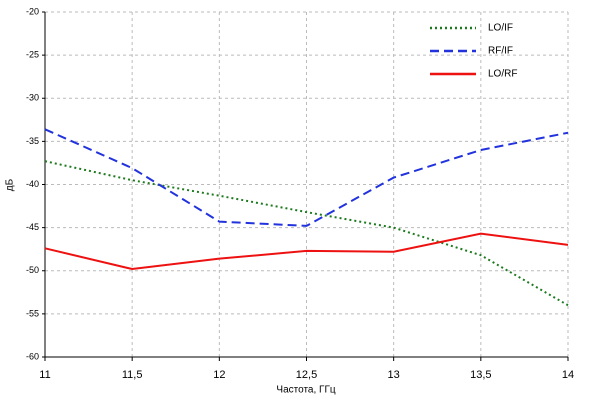  I want to click on series-line, so click(306, 251).